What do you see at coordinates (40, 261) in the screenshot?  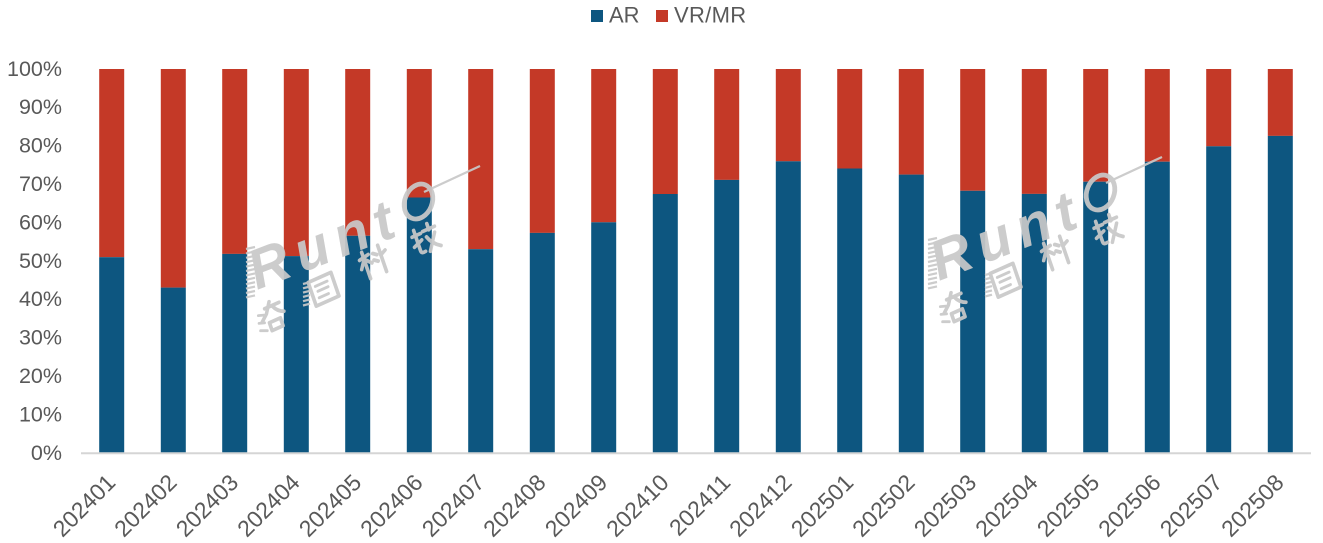 I see `svg-text: 50%` at bounding box center [40, 261].